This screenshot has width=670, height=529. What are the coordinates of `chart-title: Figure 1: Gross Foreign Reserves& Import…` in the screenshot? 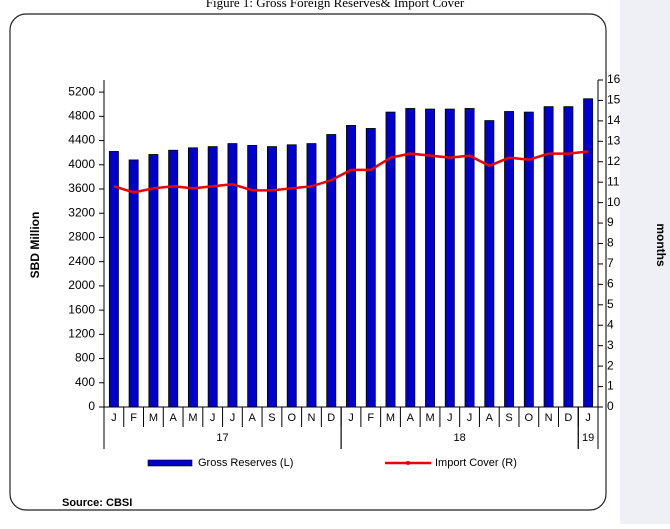 It's located at (335, 5).